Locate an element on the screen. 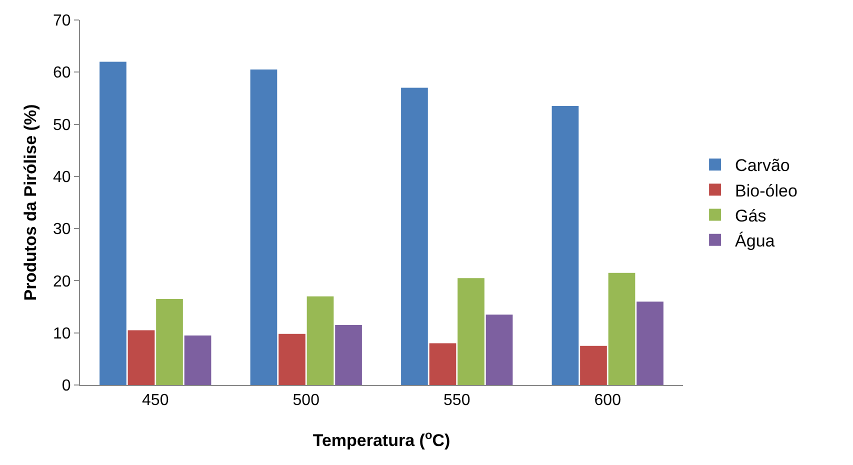 The width and height of the screenshot is (853, 465). legend-label: Carvão is located at coordinates (762, 166).